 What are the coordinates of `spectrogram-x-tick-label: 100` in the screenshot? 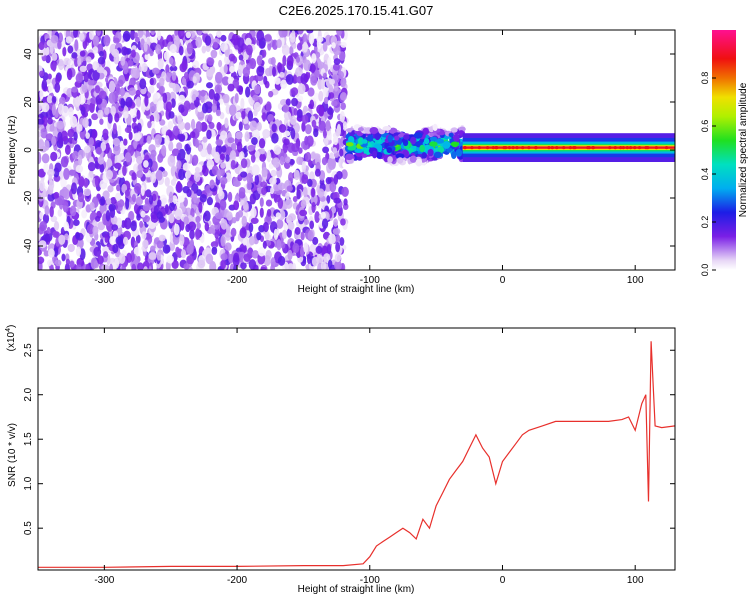 It's located at (635, 280).